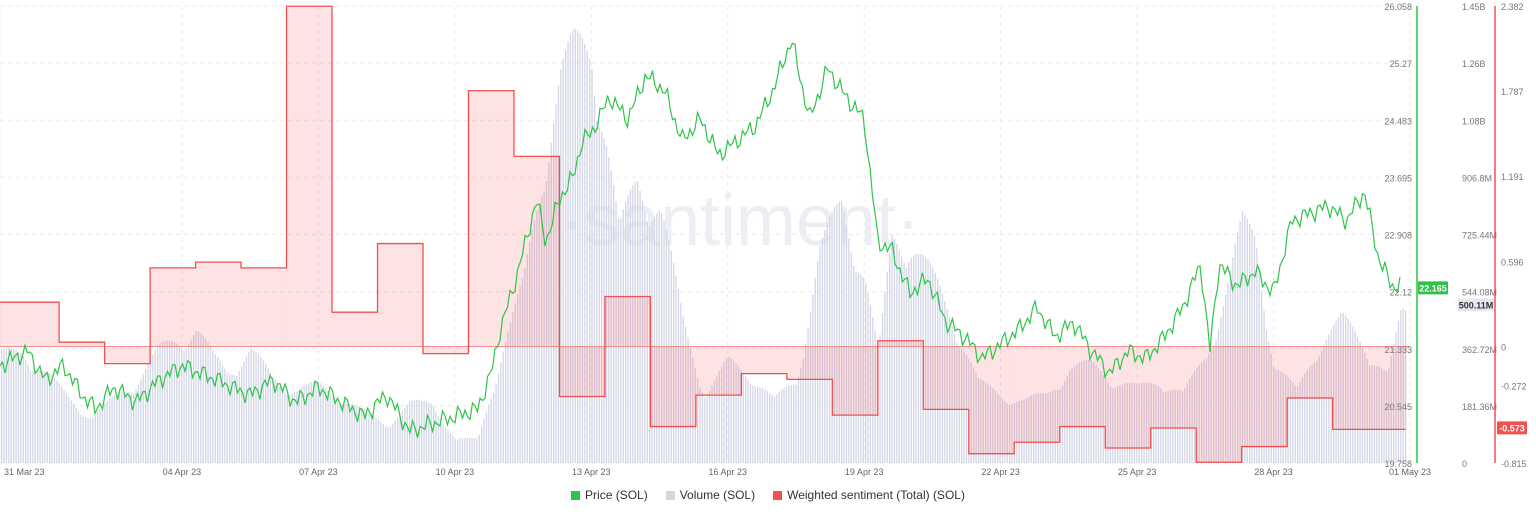 This screenshot has width=1536, height=520. I want to click on sentiment-tick-label: 0, so click(1503, 347).